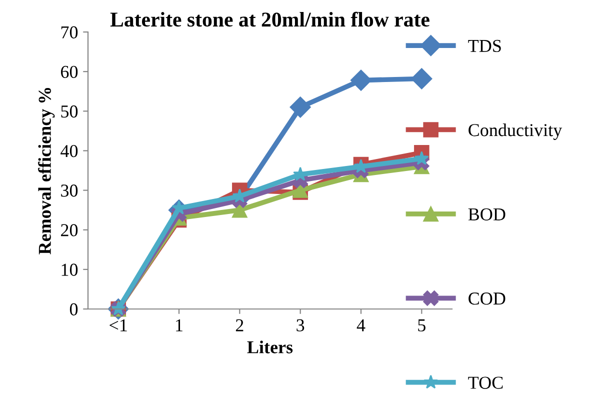 The width and height of the screenshot is (597, 406). Describe the element at coordinates (300, 325) in the screenshot. I see `x-tick-label: 3` at that location.